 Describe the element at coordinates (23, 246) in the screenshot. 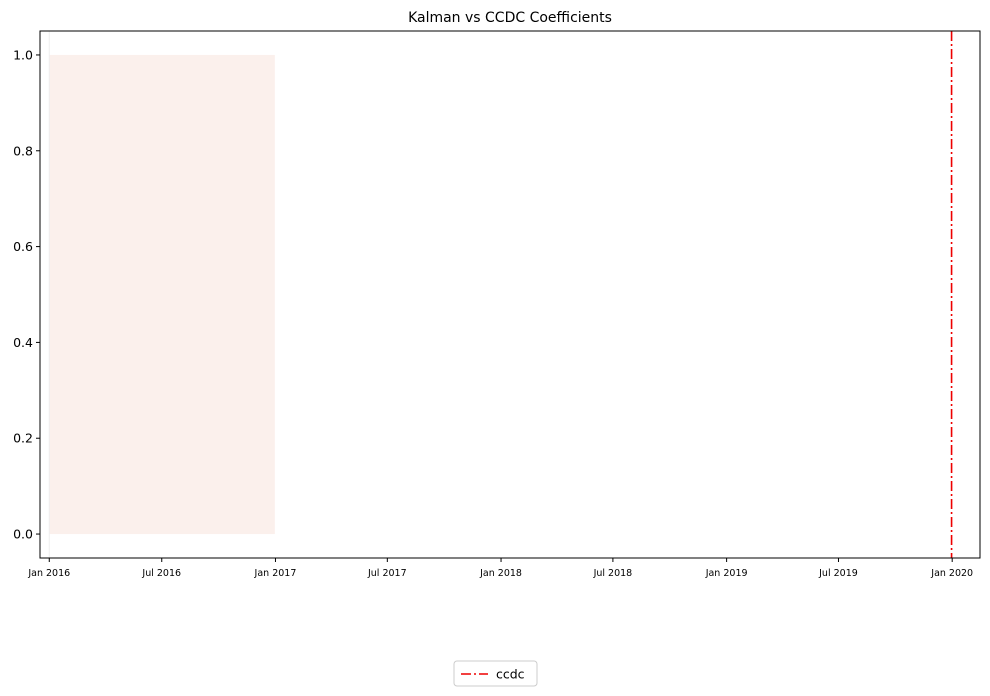

I see `y-tick-label: 0.6` at that location.